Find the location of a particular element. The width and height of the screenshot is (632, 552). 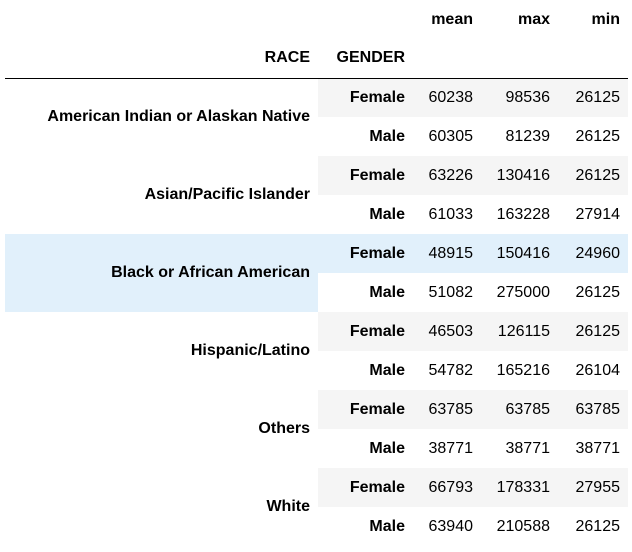

table-row: White Female 66793 178331 27955 is located at coordinates (316, 507).